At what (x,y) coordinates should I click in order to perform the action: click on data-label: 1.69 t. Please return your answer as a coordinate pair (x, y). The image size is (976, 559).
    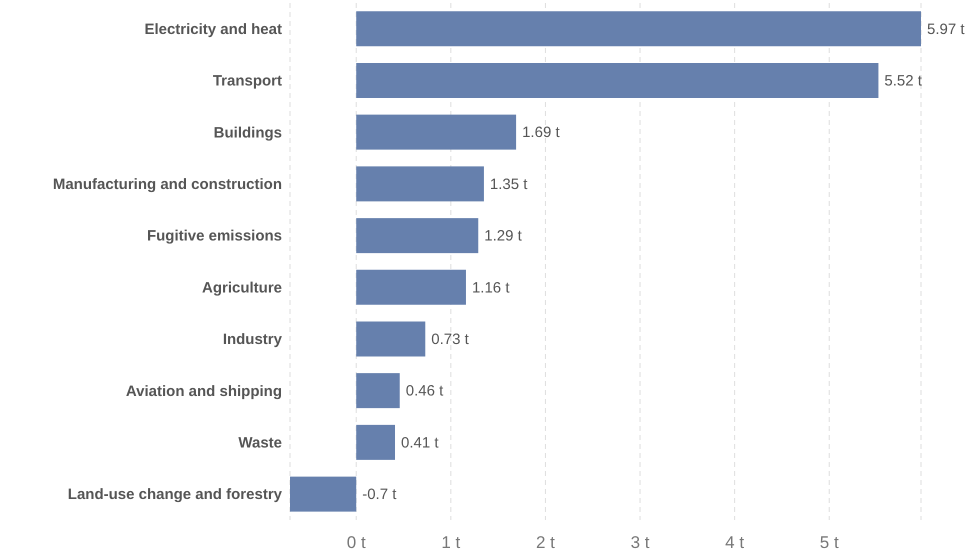
    Looking at the image, I should click on (541, 133).